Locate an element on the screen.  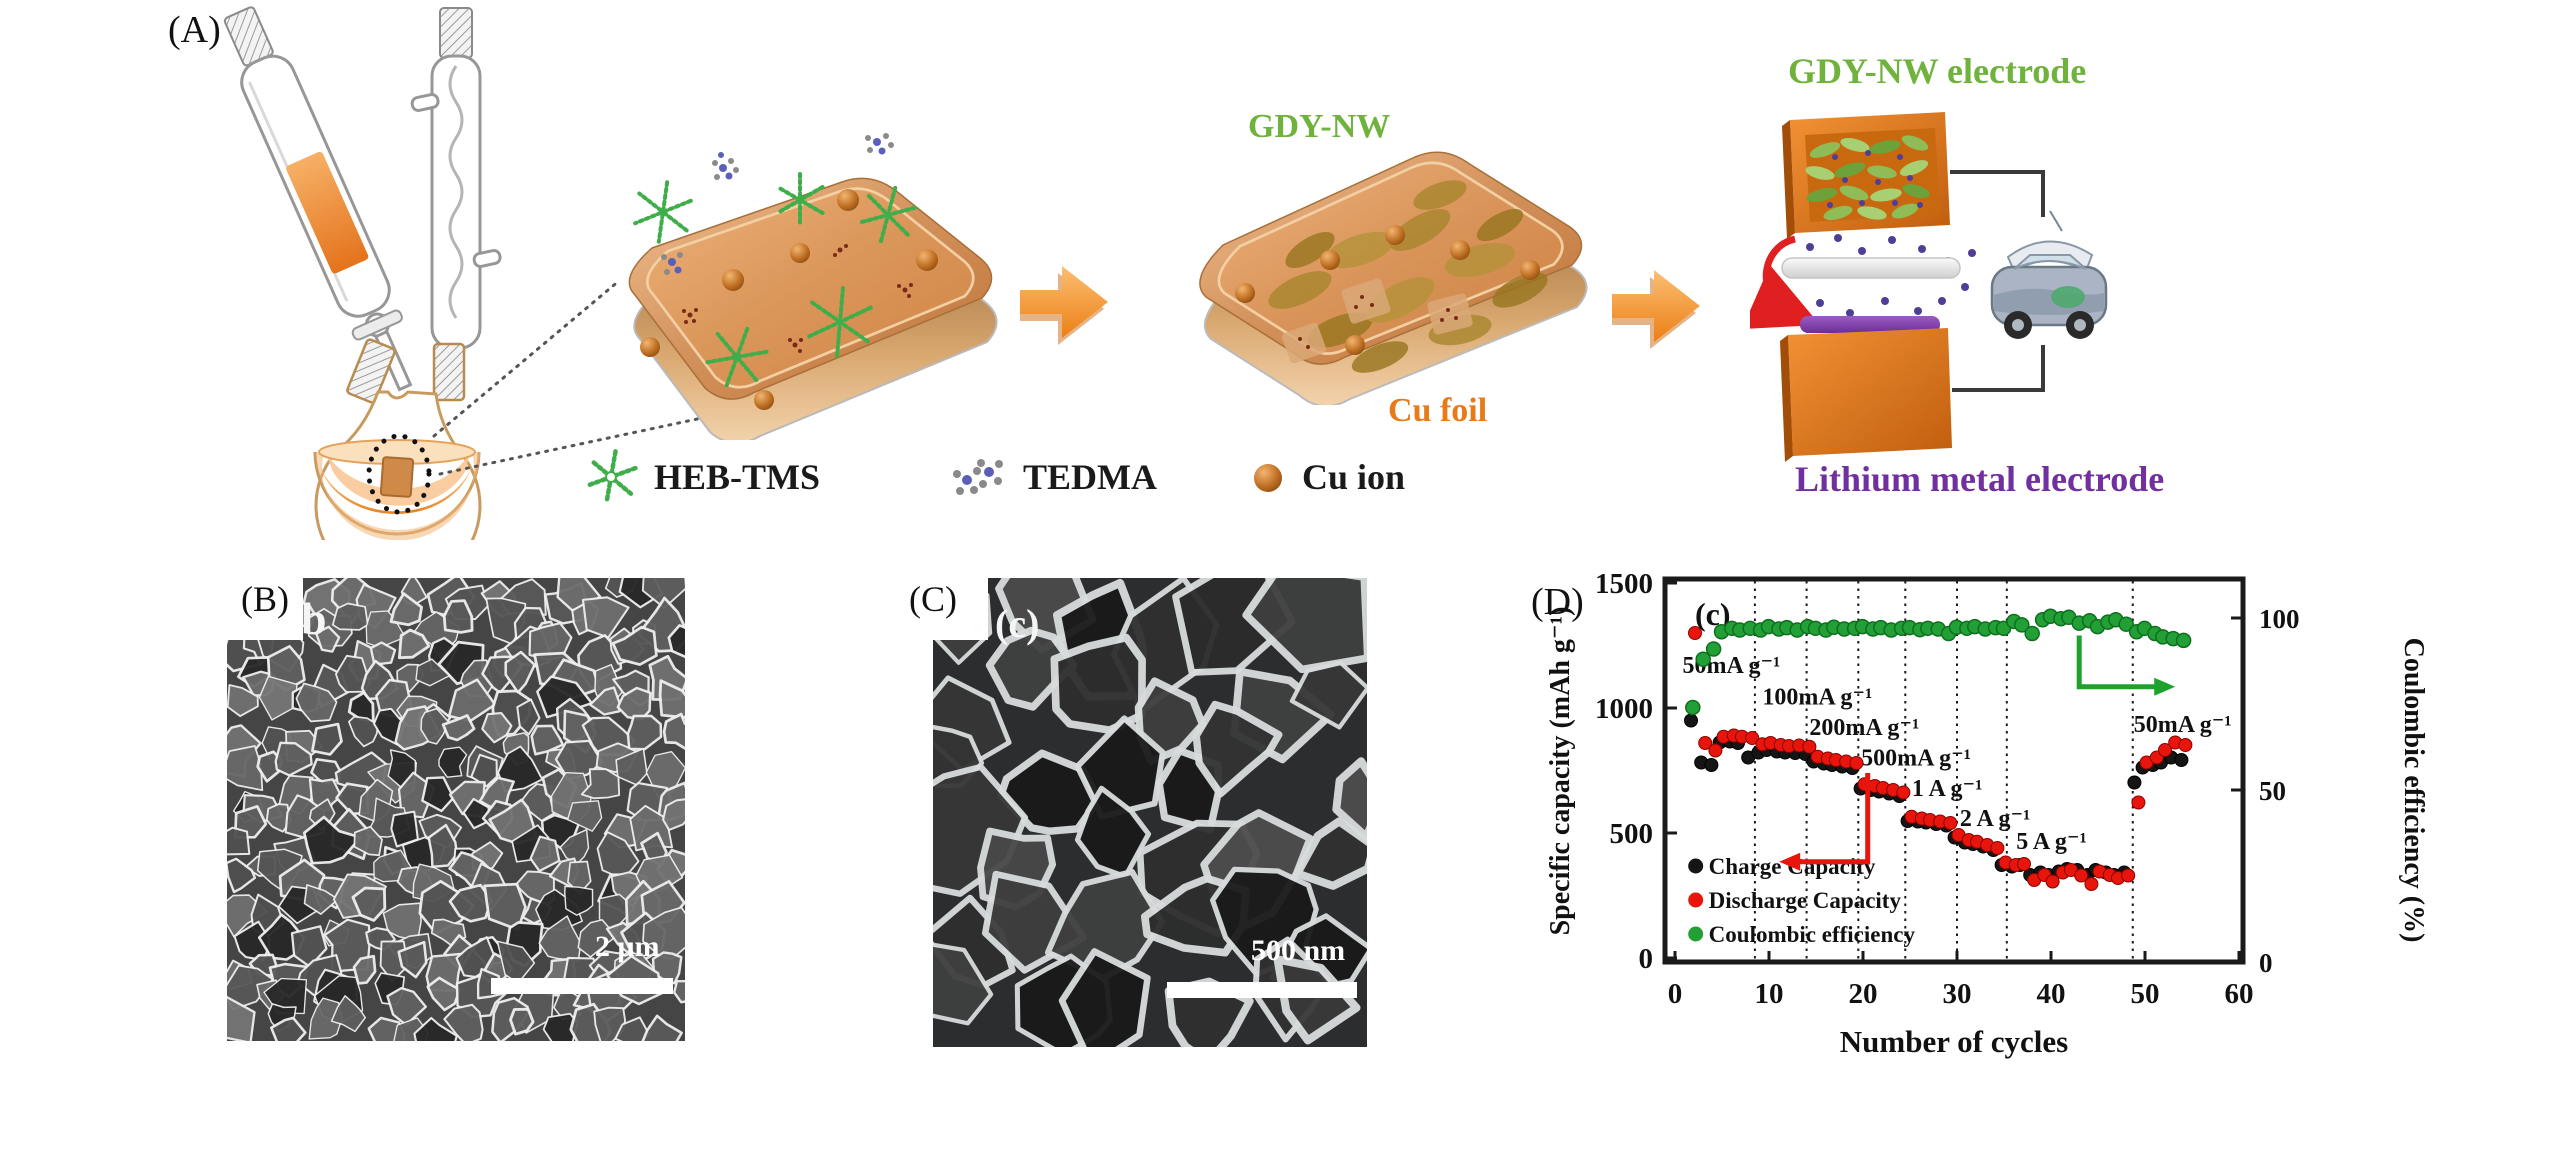
legend-item-cu-ion: Cu ion is located at coordinates (1326, 477).